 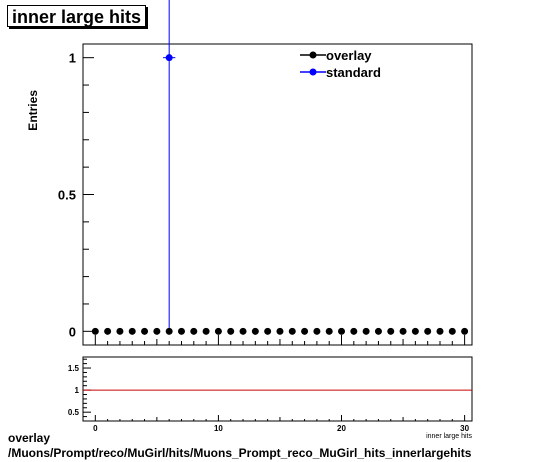 What do you see at coordinates (313, 55) in the screenshot?
I see `legend-marker-overlay` at bounding box center [313, 55].